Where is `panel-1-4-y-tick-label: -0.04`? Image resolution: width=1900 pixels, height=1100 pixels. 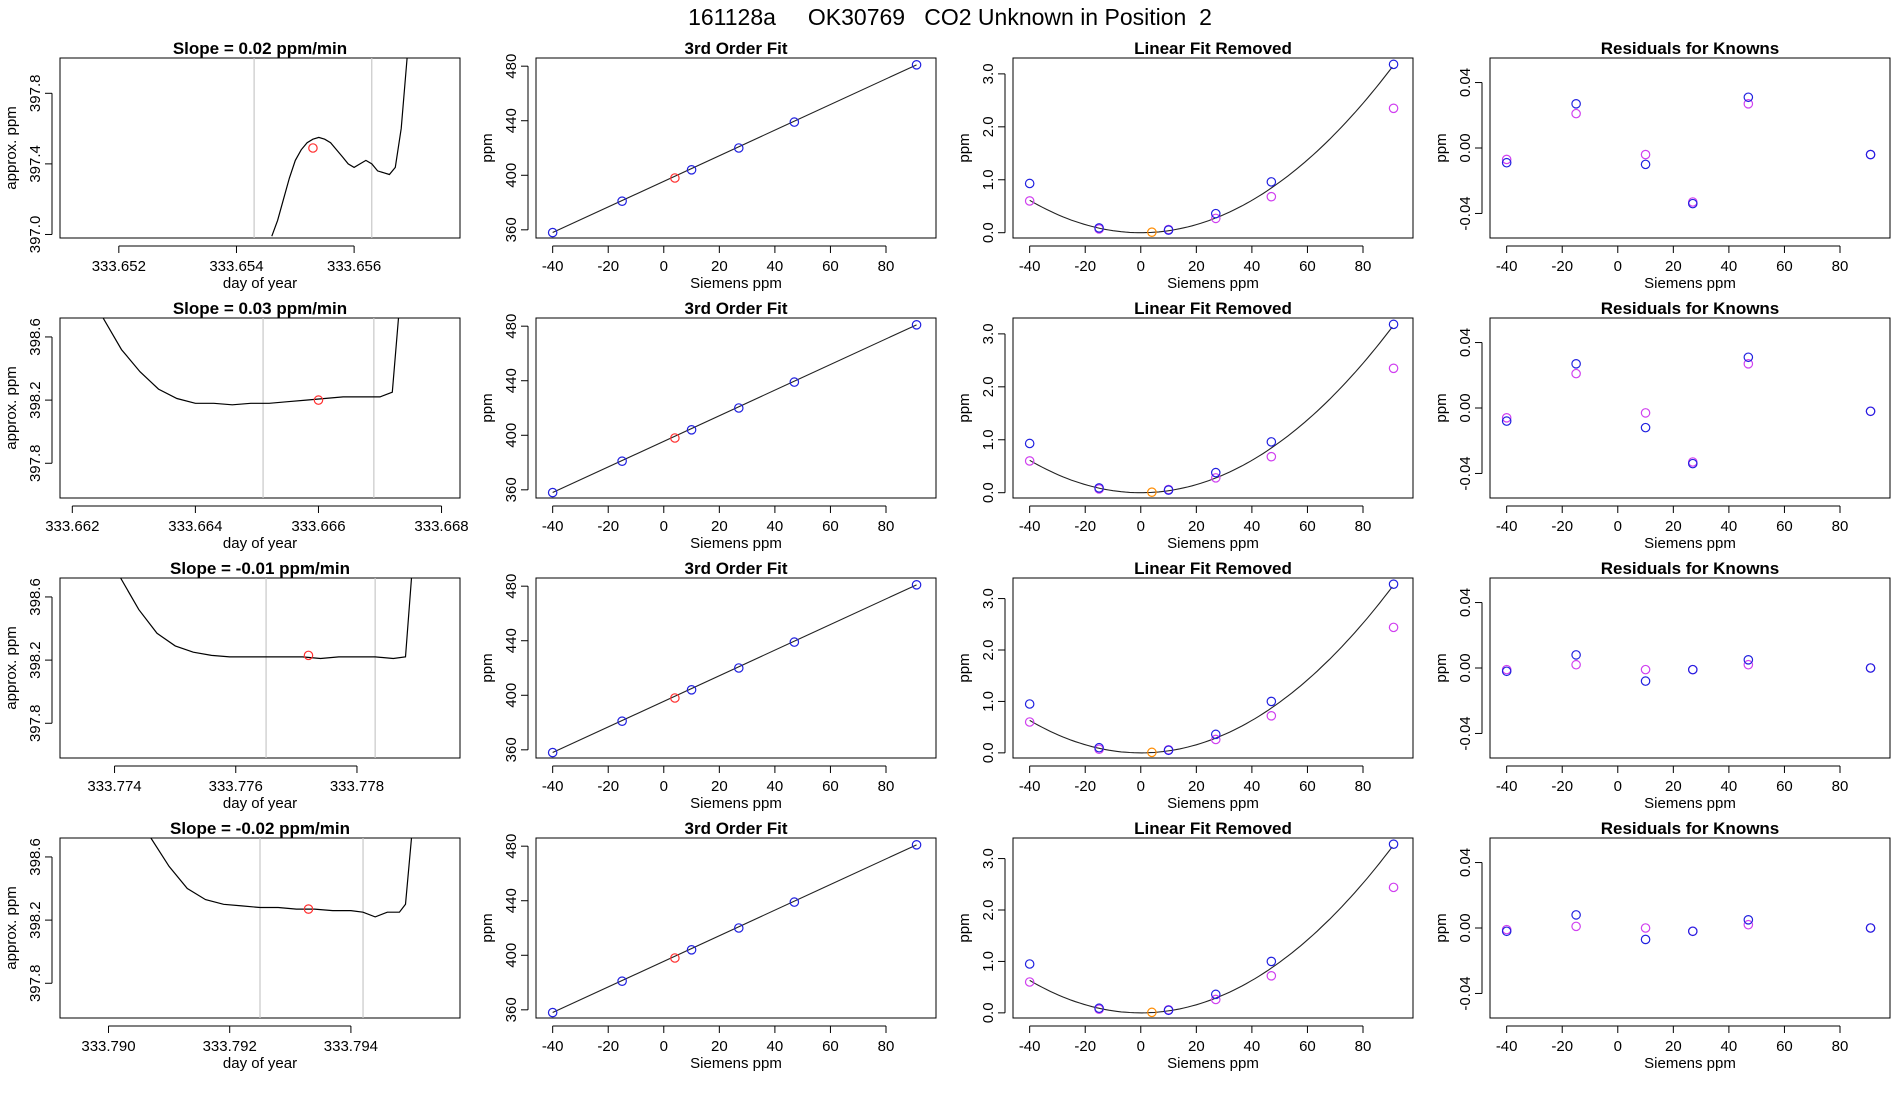 panel-1-4-y-tick-label: -0.04 is located at coordinates (1465, 213).